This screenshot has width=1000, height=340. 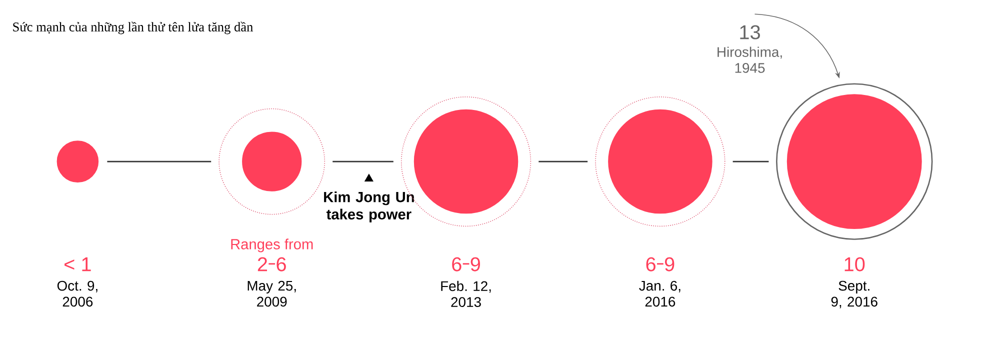 I want to click on data-label: < 1, so click(x=77, y=264).